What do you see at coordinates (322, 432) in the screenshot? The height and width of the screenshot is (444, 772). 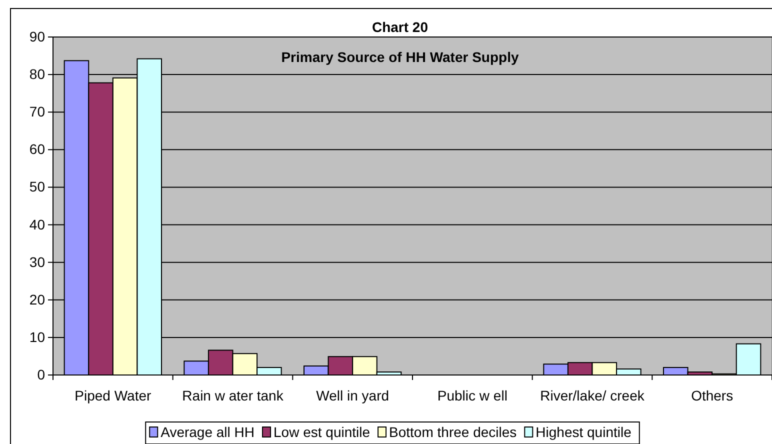 I see `legend-label: Low est quintile` at bounding box center [322, 432].